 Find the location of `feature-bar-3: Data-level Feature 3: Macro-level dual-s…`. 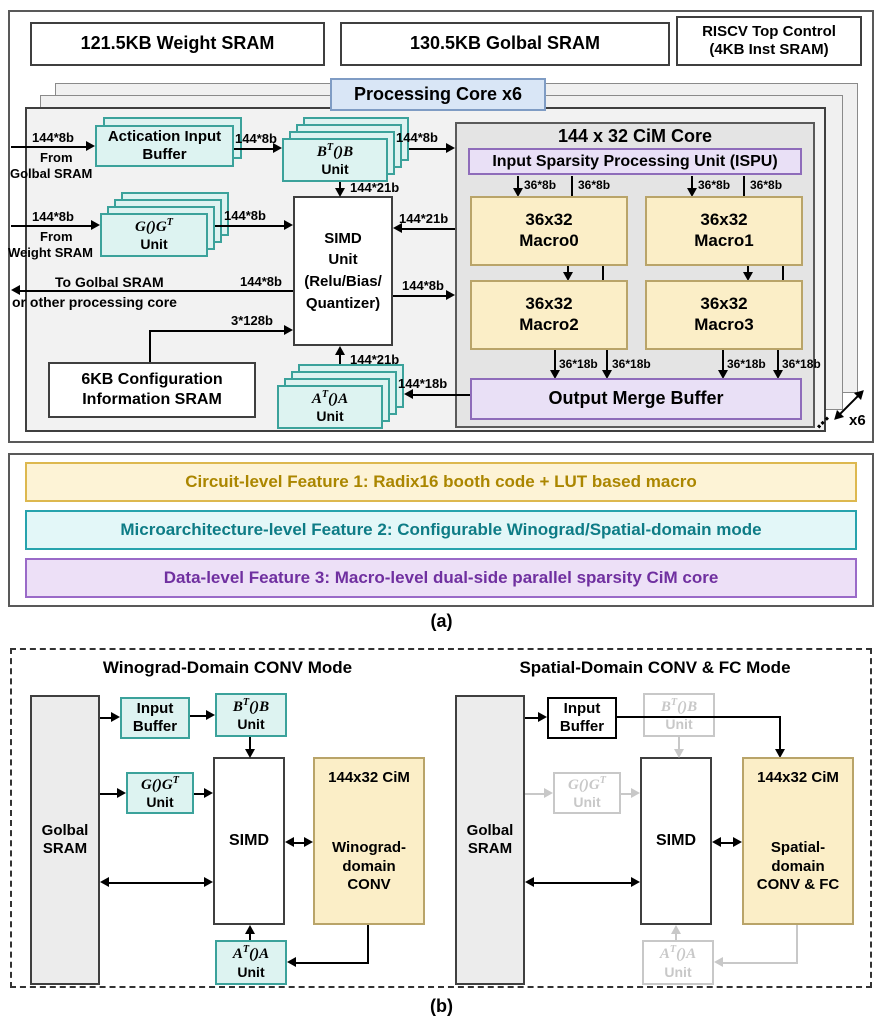

feature-bar-3: Data-level Feature 3: Macro-level dual-s… is located at coordinates (441, 578).